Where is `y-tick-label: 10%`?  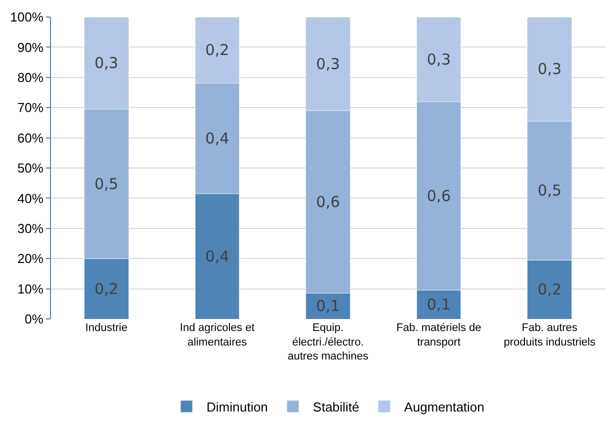
y-tick-label: 10% is located at coordinates (30, 288).